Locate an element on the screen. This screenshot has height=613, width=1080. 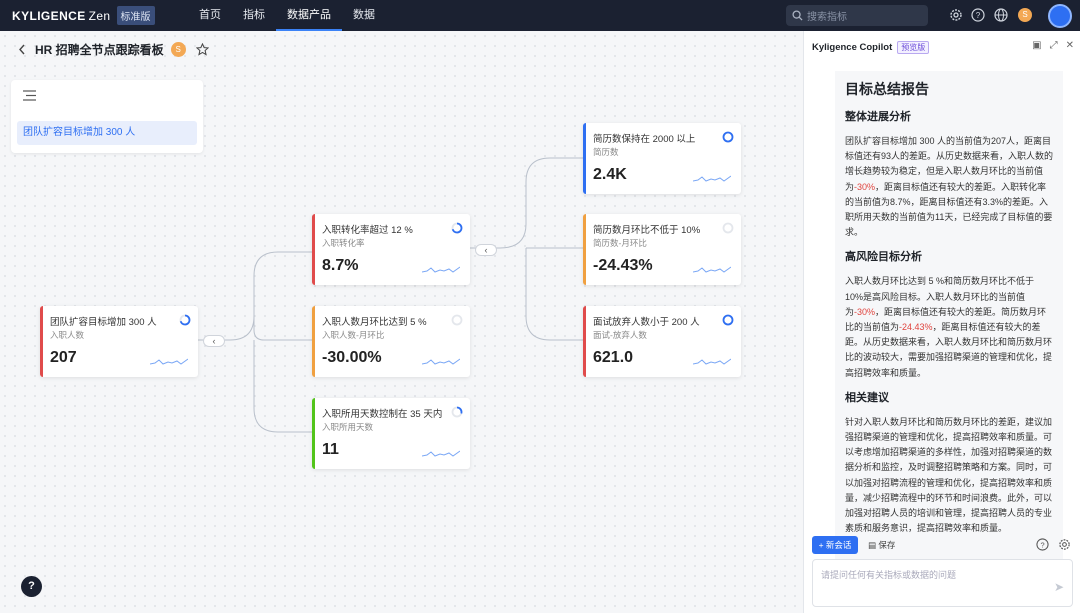
goal-card-resume-count: 简历数保持在 2000 以上 简历数 2.4K is located at coordinates (662, 158).